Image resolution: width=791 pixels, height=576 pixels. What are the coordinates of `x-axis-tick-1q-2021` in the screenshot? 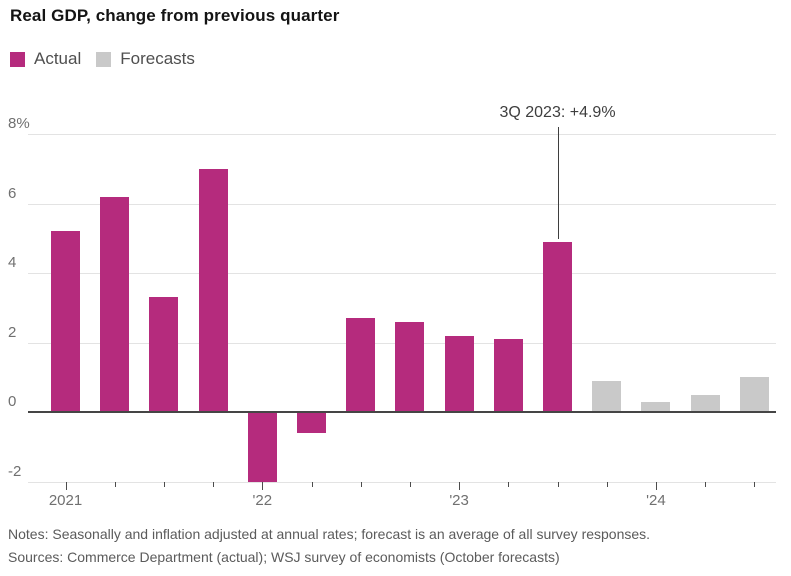 It's located at (66, 486).